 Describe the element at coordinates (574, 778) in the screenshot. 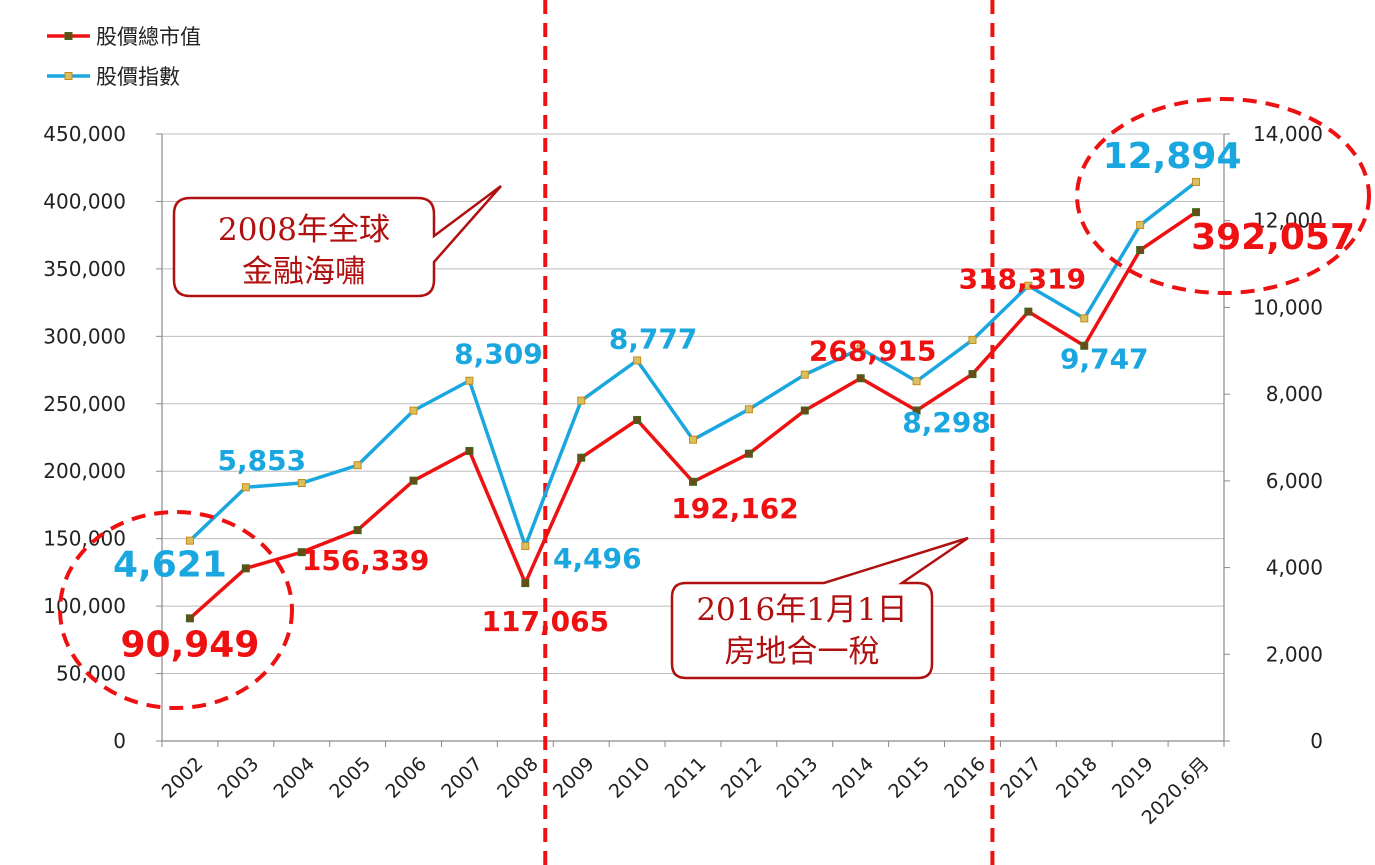

I see `x-tick-label: 2009` at that location.